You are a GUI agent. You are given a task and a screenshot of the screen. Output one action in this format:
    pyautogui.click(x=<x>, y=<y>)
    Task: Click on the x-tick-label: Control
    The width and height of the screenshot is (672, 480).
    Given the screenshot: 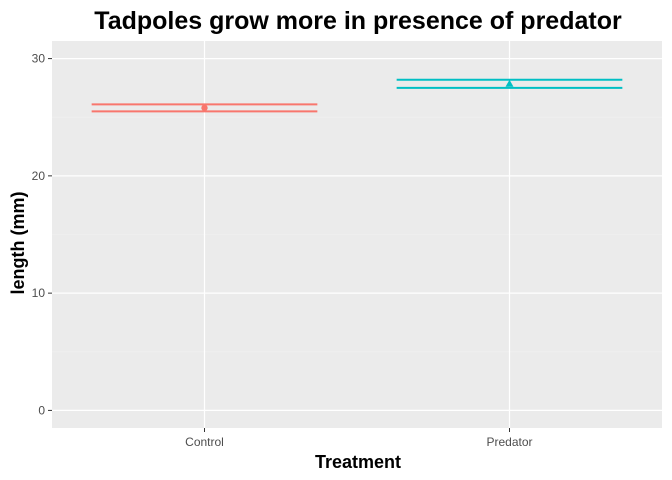 What is the action you would take?
    pyautogui.click(x=204, y=442)
    